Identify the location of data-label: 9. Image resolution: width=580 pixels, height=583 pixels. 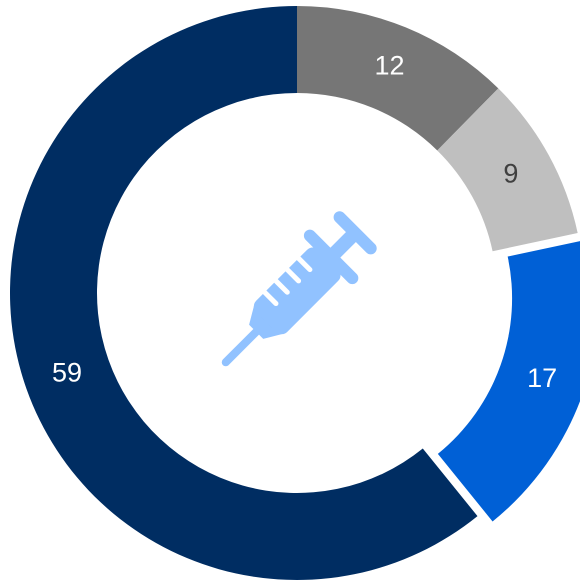
(510, 174).